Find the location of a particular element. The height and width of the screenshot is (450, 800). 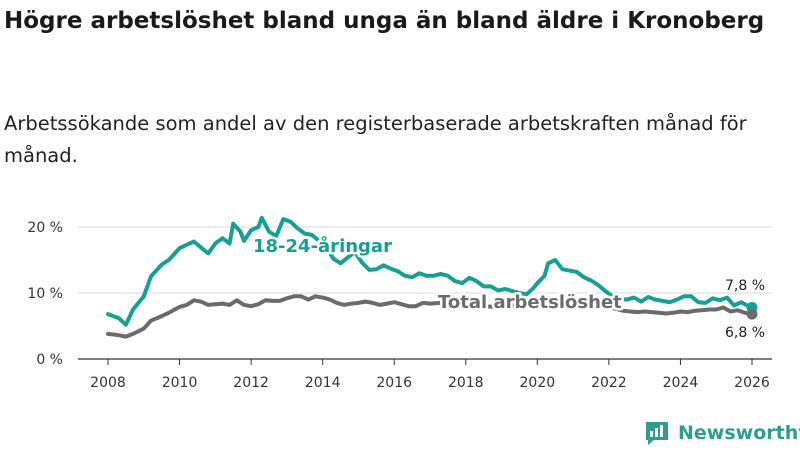

brand-name: Newsworthy is located at coordinates (739, 433).